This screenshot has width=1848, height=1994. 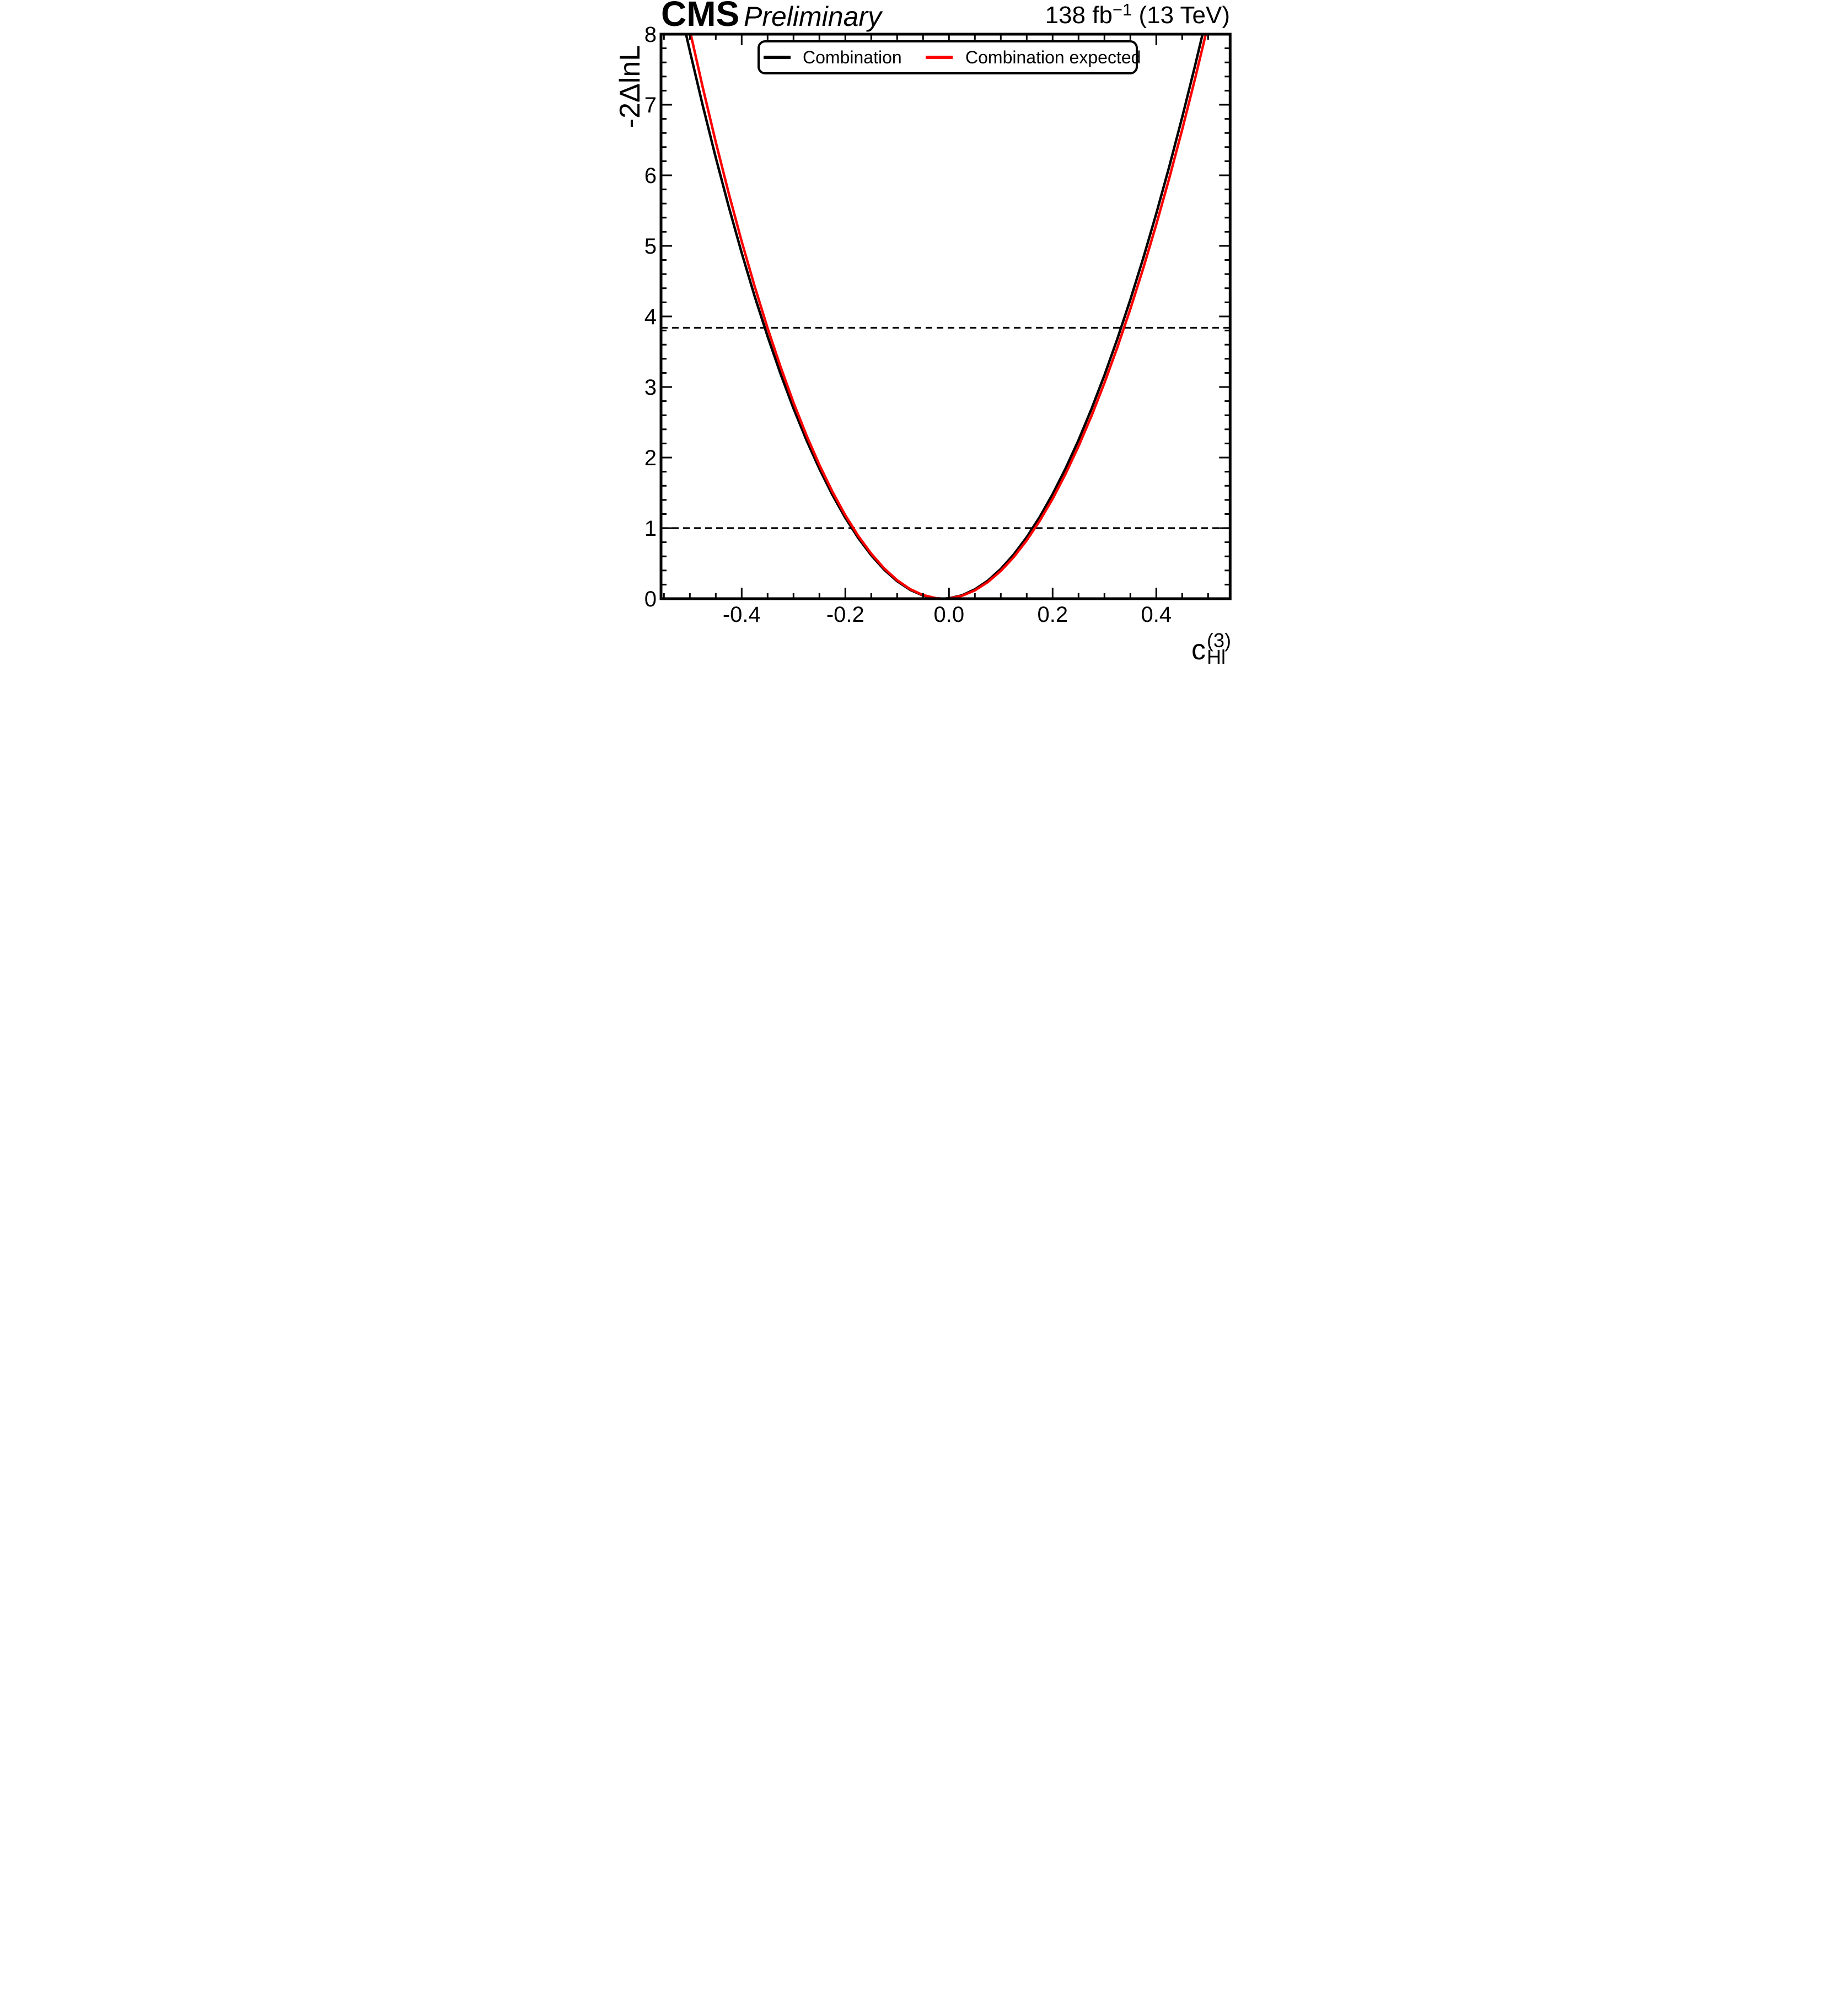 I want to click on y-tick-label: 5, so click(x=650, y=246).